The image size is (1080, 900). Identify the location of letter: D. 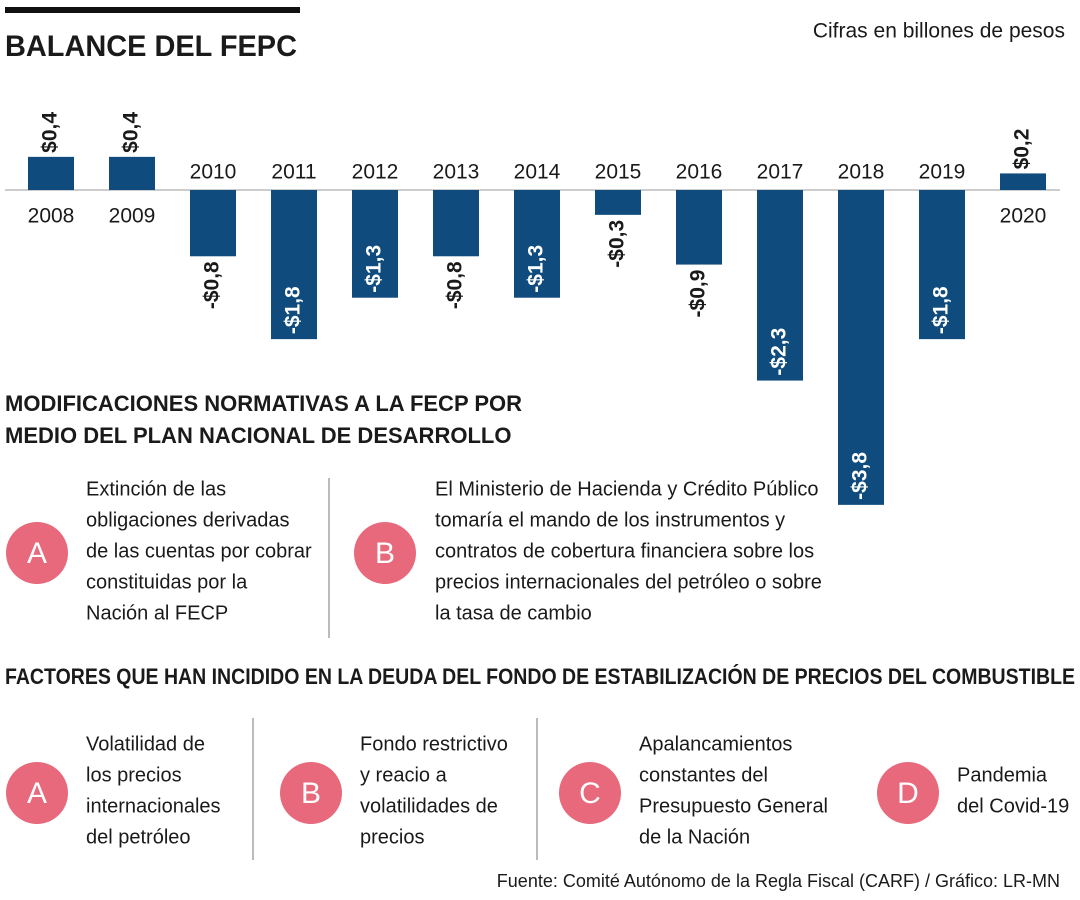
(908, 793).